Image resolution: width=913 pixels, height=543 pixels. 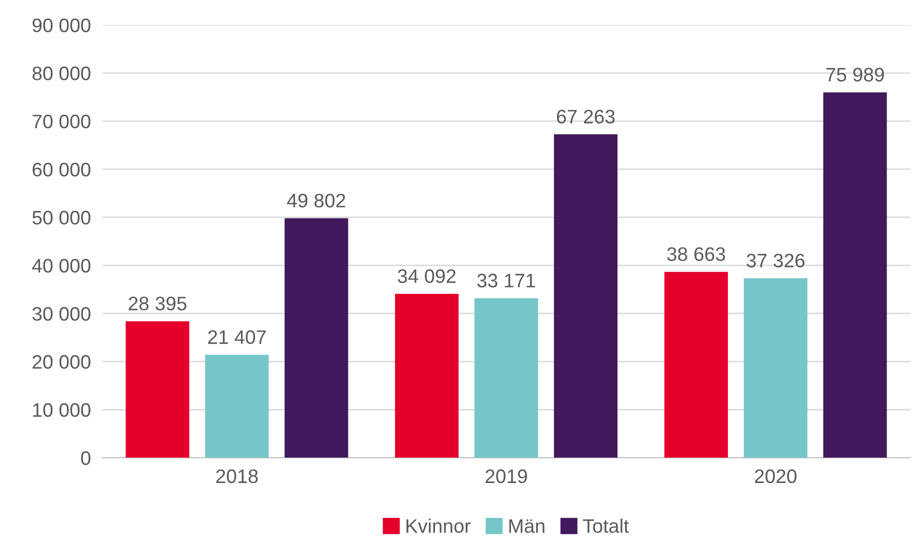 I want to click on y-tick-label: 30 000, so click(x=61, y=313).